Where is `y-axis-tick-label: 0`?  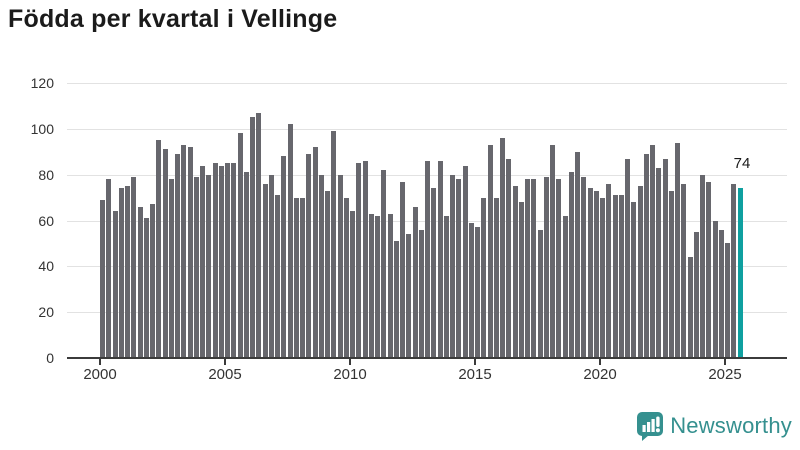 y-axis-tick-label: 0 is located at coordinates (50, 358).